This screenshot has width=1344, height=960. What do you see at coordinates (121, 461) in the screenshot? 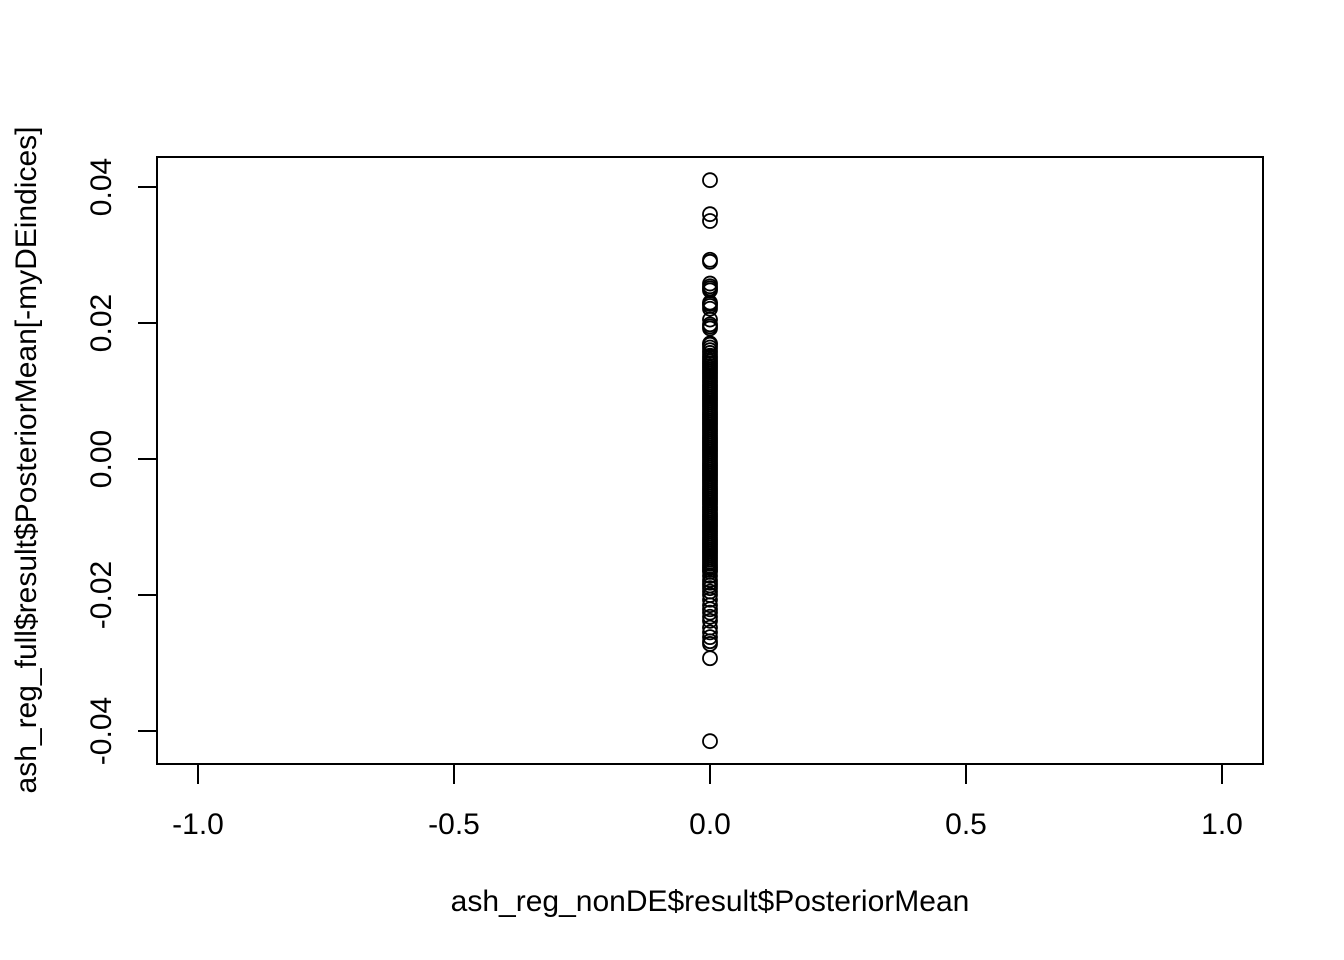
I see `y-axis: -0.04 -0.02 0.00 0.02 0.04` at bounding box center [121, 461].